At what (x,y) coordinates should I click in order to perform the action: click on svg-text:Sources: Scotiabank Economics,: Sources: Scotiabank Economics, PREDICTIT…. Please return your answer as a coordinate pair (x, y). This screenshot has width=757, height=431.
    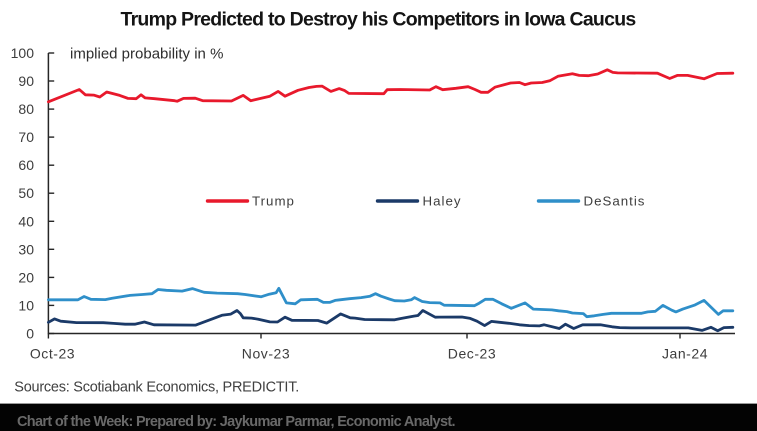
    Looking at the image, I should click on (156, 387).